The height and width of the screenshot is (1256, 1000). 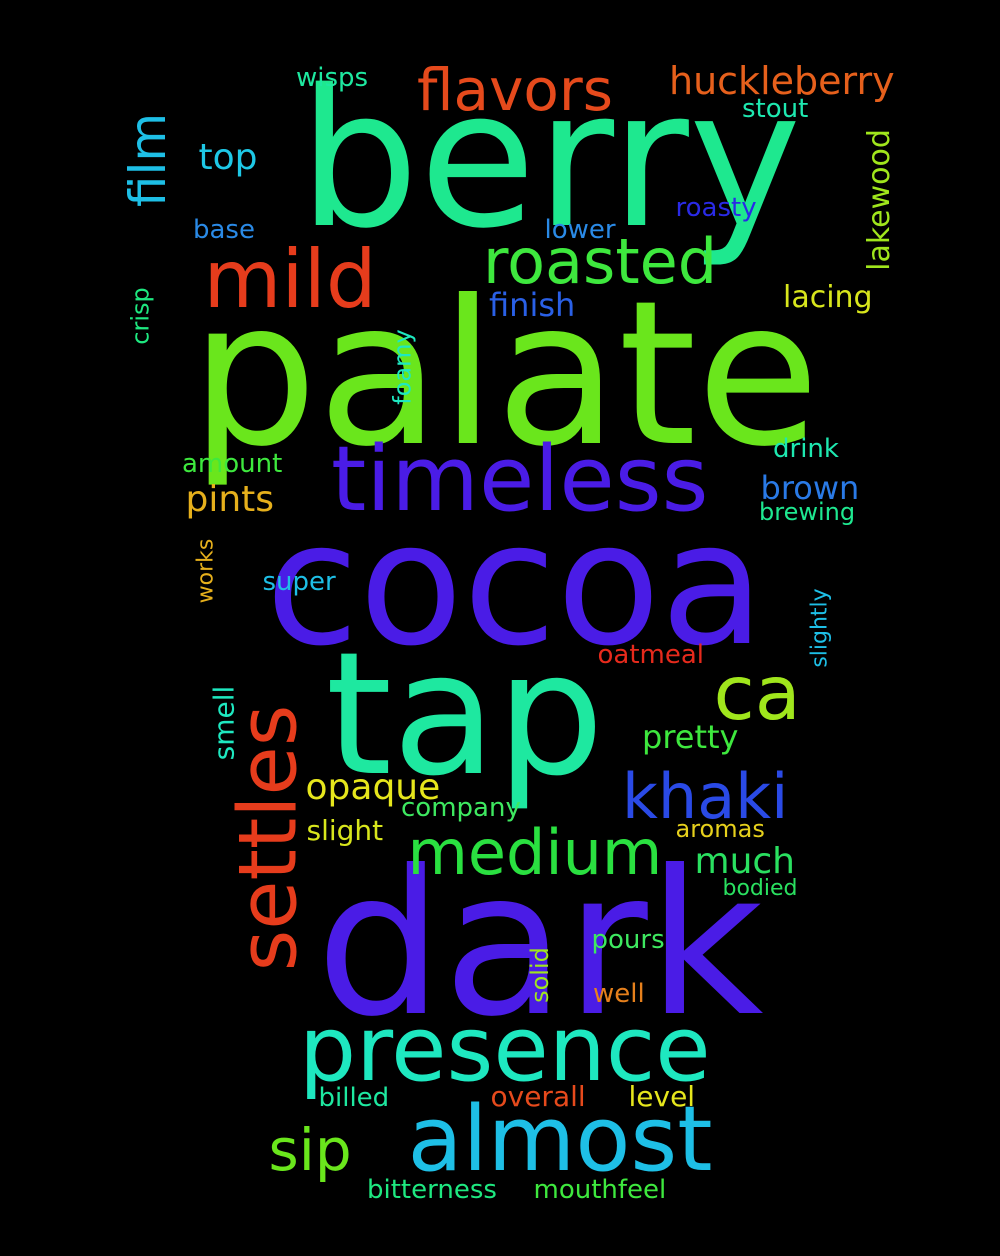 I want to click on word-pints: pints, so click(x=230, y=499).